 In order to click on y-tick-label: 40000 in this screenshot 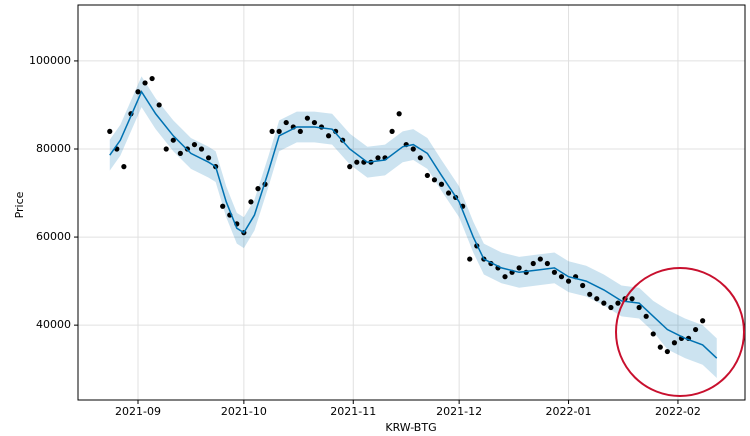, I will do `click(53, 324)`.